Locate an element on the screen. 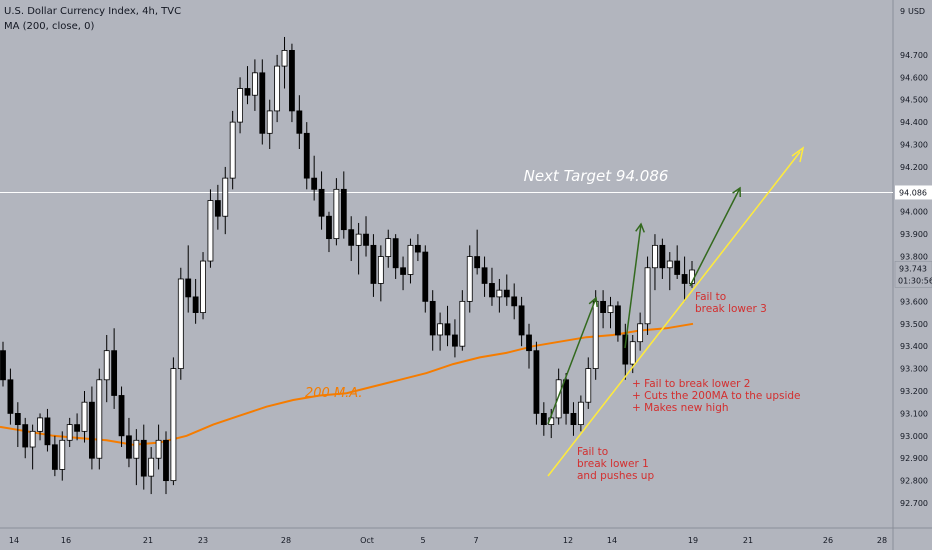  annotation-line: break lower 1 is located at coordinates (613, 464).